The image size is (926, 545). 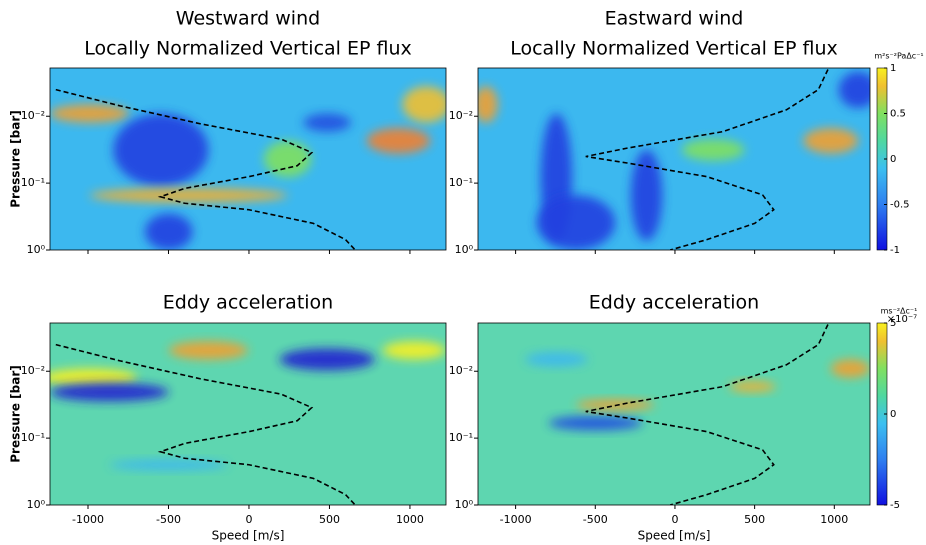 What do you see at coordinates (895, 505) in the screenshot?
I see `colorbar-tick-label: -5` at bounding box center [895, 505].